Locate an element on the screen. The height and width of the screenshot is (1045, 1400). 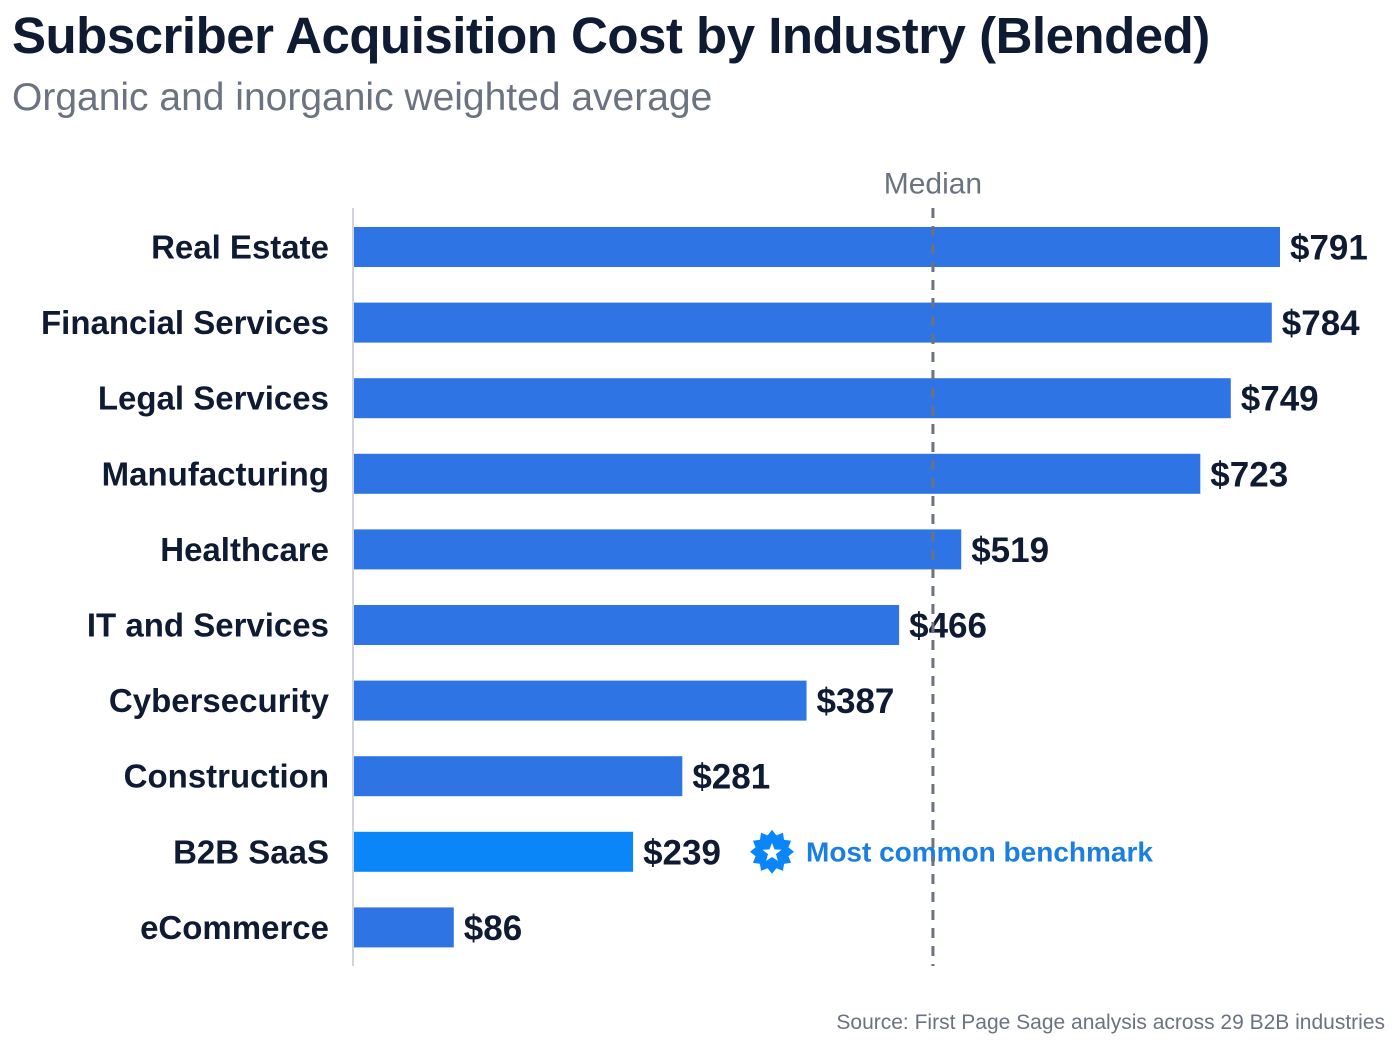
bar-ecommerce is located at coordinates (404, 927).